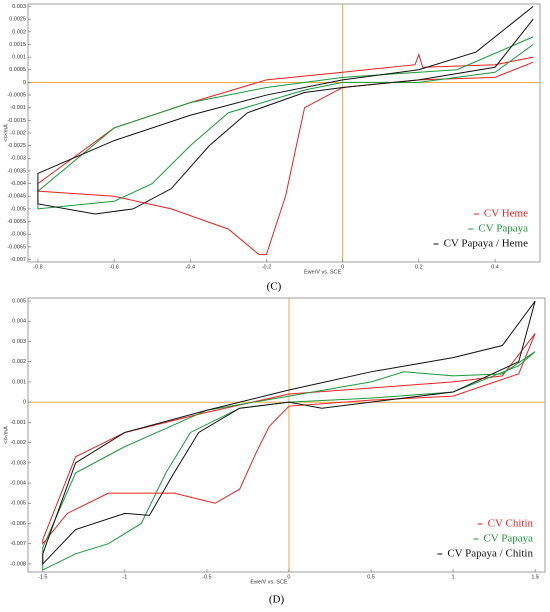 This screenshot has width=550, height=612. Describe the element at coordinates (274, 287) in the screenshot. I see `caption: (C)` at that location.